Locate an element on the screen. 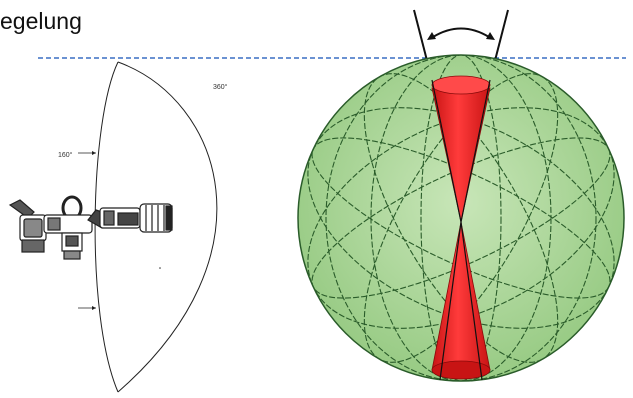 Image resolution: width=633 pixels, height=398 pixels. axis-line-lower-right is located at coordinates (471, 301).